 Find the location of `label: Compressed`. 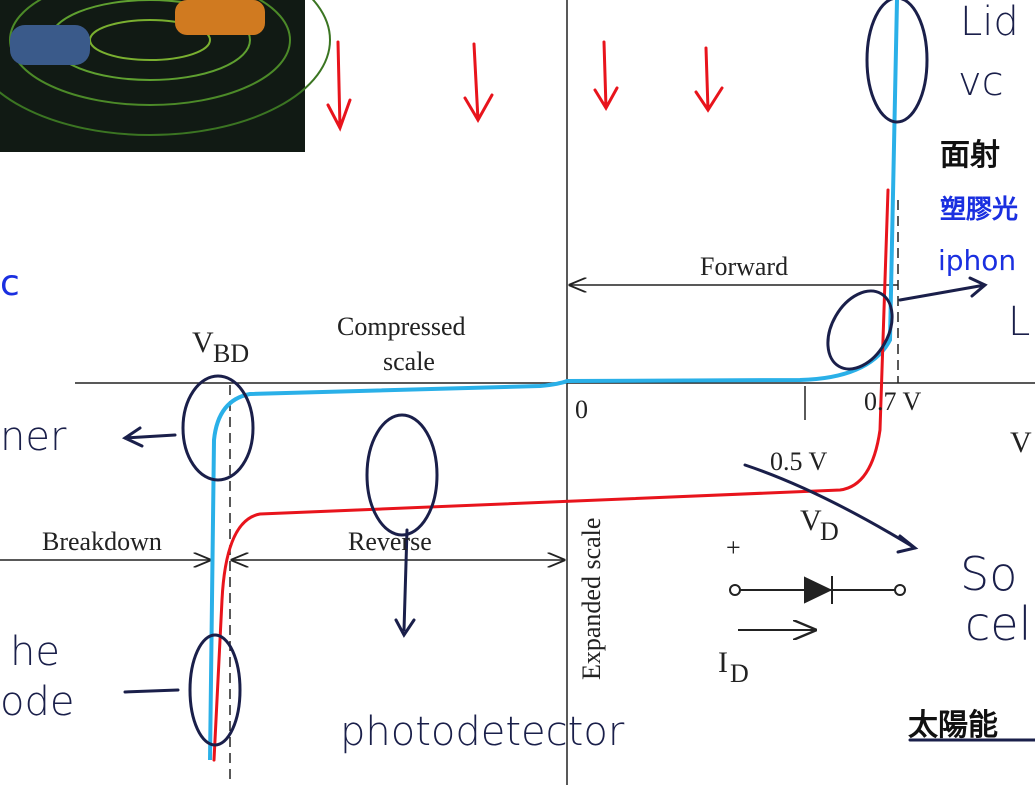

label: Compressed is located at coordinates (401, 326).